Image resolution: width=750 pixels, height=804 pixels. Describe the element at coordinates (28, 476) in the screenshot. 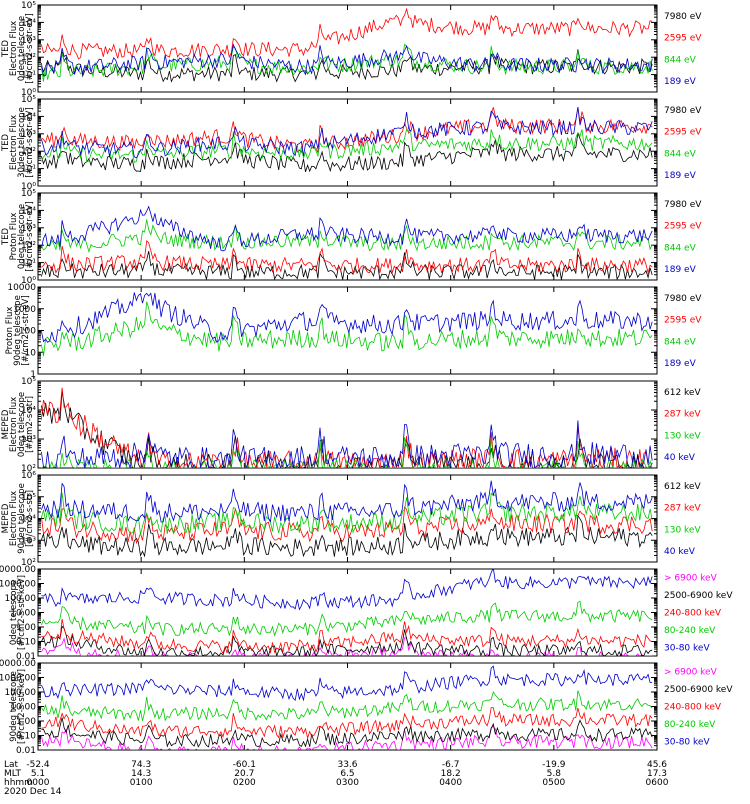

I see `y-tick-label: 10⁶` at that location.